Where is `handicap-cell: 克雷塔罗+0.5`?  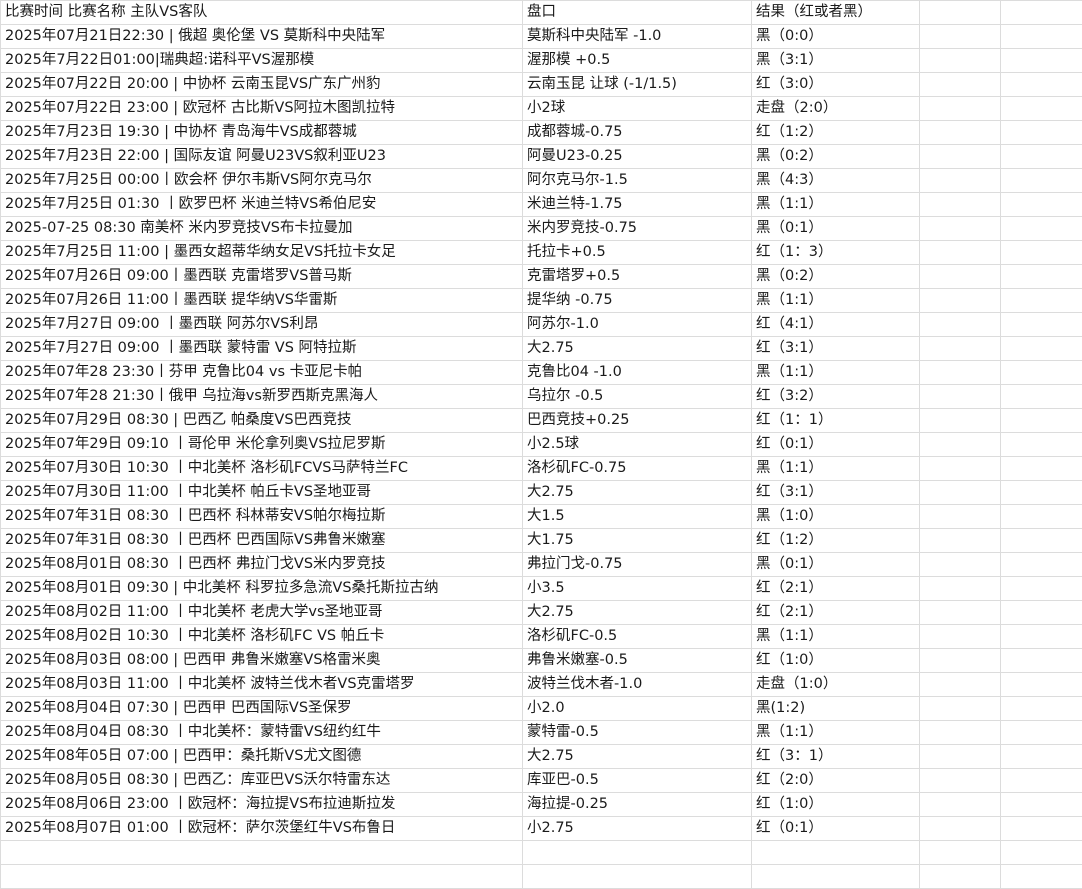 handicap-cell: 克雷塔罗+0.5 is located at coordinates (637, 276).